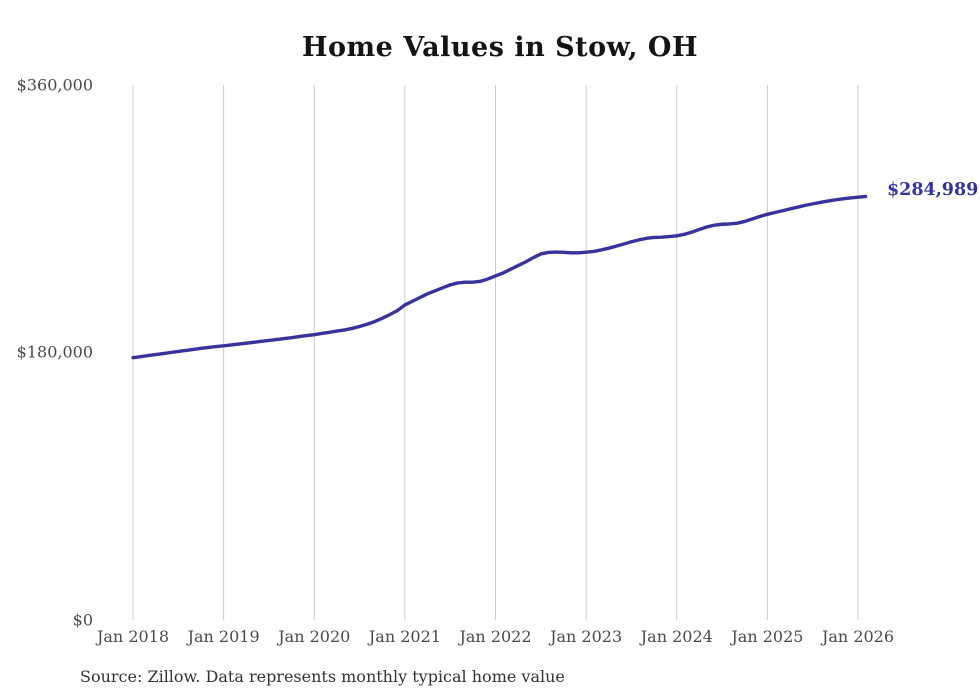 The image size is (980, 699). Describe the element at coordinates (54, 352) in the screenshot. I see `y-axis-label-180000: $180,000` at that location.